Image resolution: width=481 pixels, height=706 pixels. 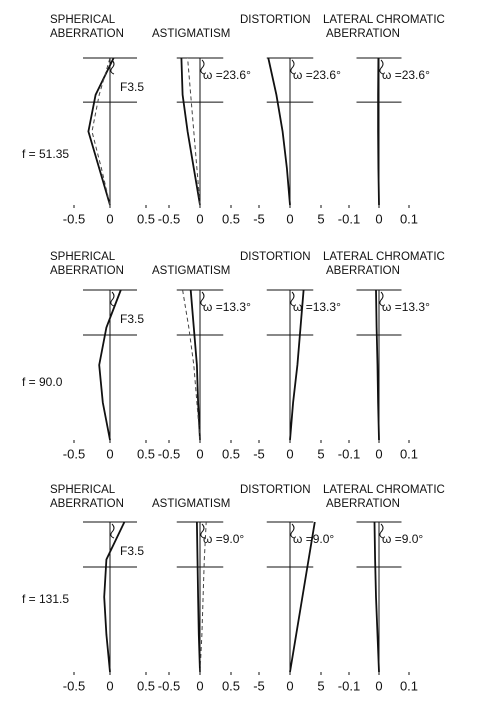 What do you see at coordinates (45, 599) in the screenshot?
I see `row-label: f = 131.5` at bounding box center [45, 599].